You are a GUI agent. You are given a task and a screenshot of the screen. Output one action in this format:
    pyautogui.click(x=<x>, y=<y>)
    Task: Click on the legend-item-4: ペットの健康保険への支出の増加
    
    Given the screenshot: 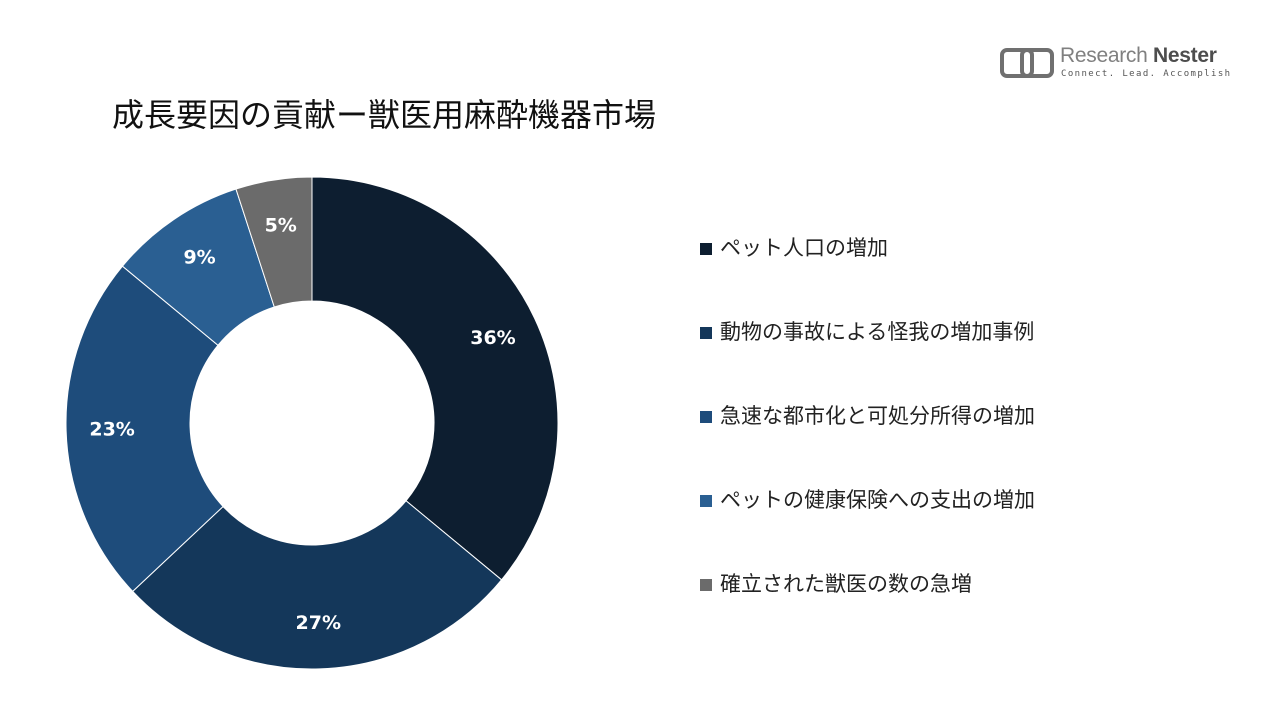 What is the action you would take?
    pyautogui.click(x=867, y=524)
    